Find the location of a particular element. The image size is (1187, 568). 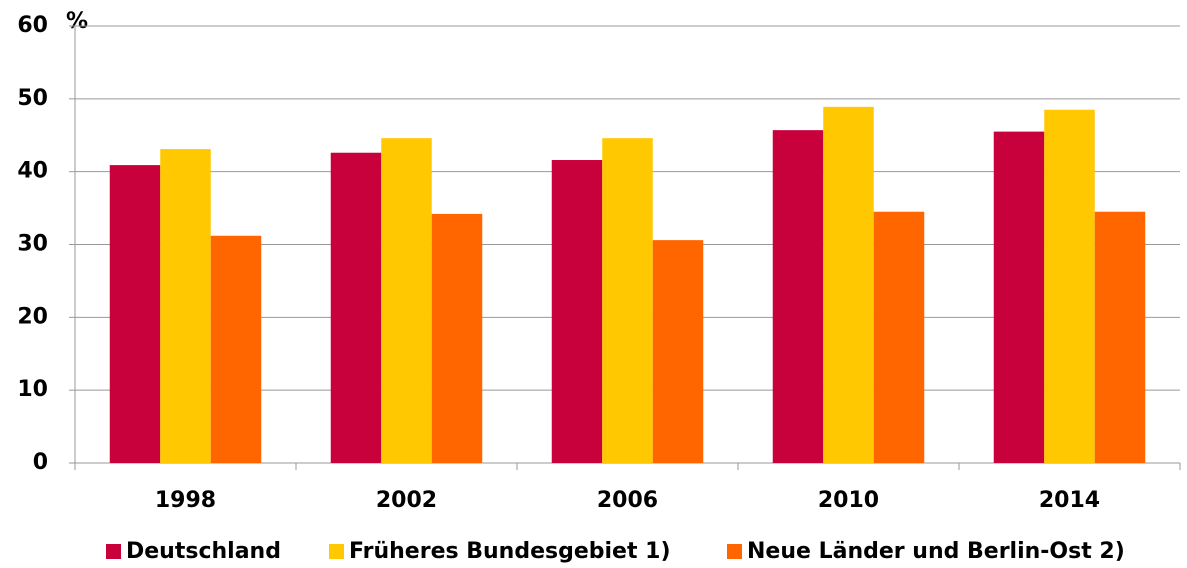

x-tick-label: 2010 is located at coordinates (848, 500).